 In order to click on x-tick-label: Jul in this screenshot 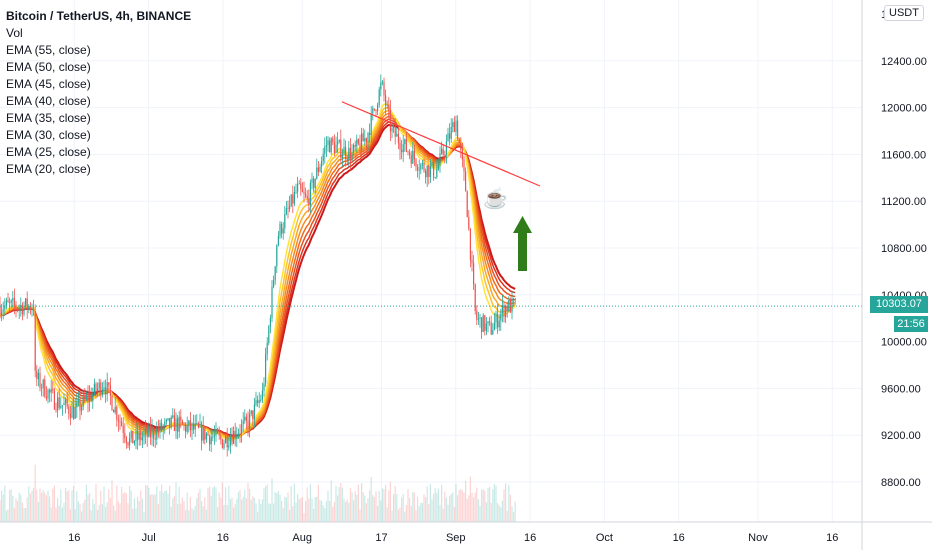, I will do `click(149, 538)`.